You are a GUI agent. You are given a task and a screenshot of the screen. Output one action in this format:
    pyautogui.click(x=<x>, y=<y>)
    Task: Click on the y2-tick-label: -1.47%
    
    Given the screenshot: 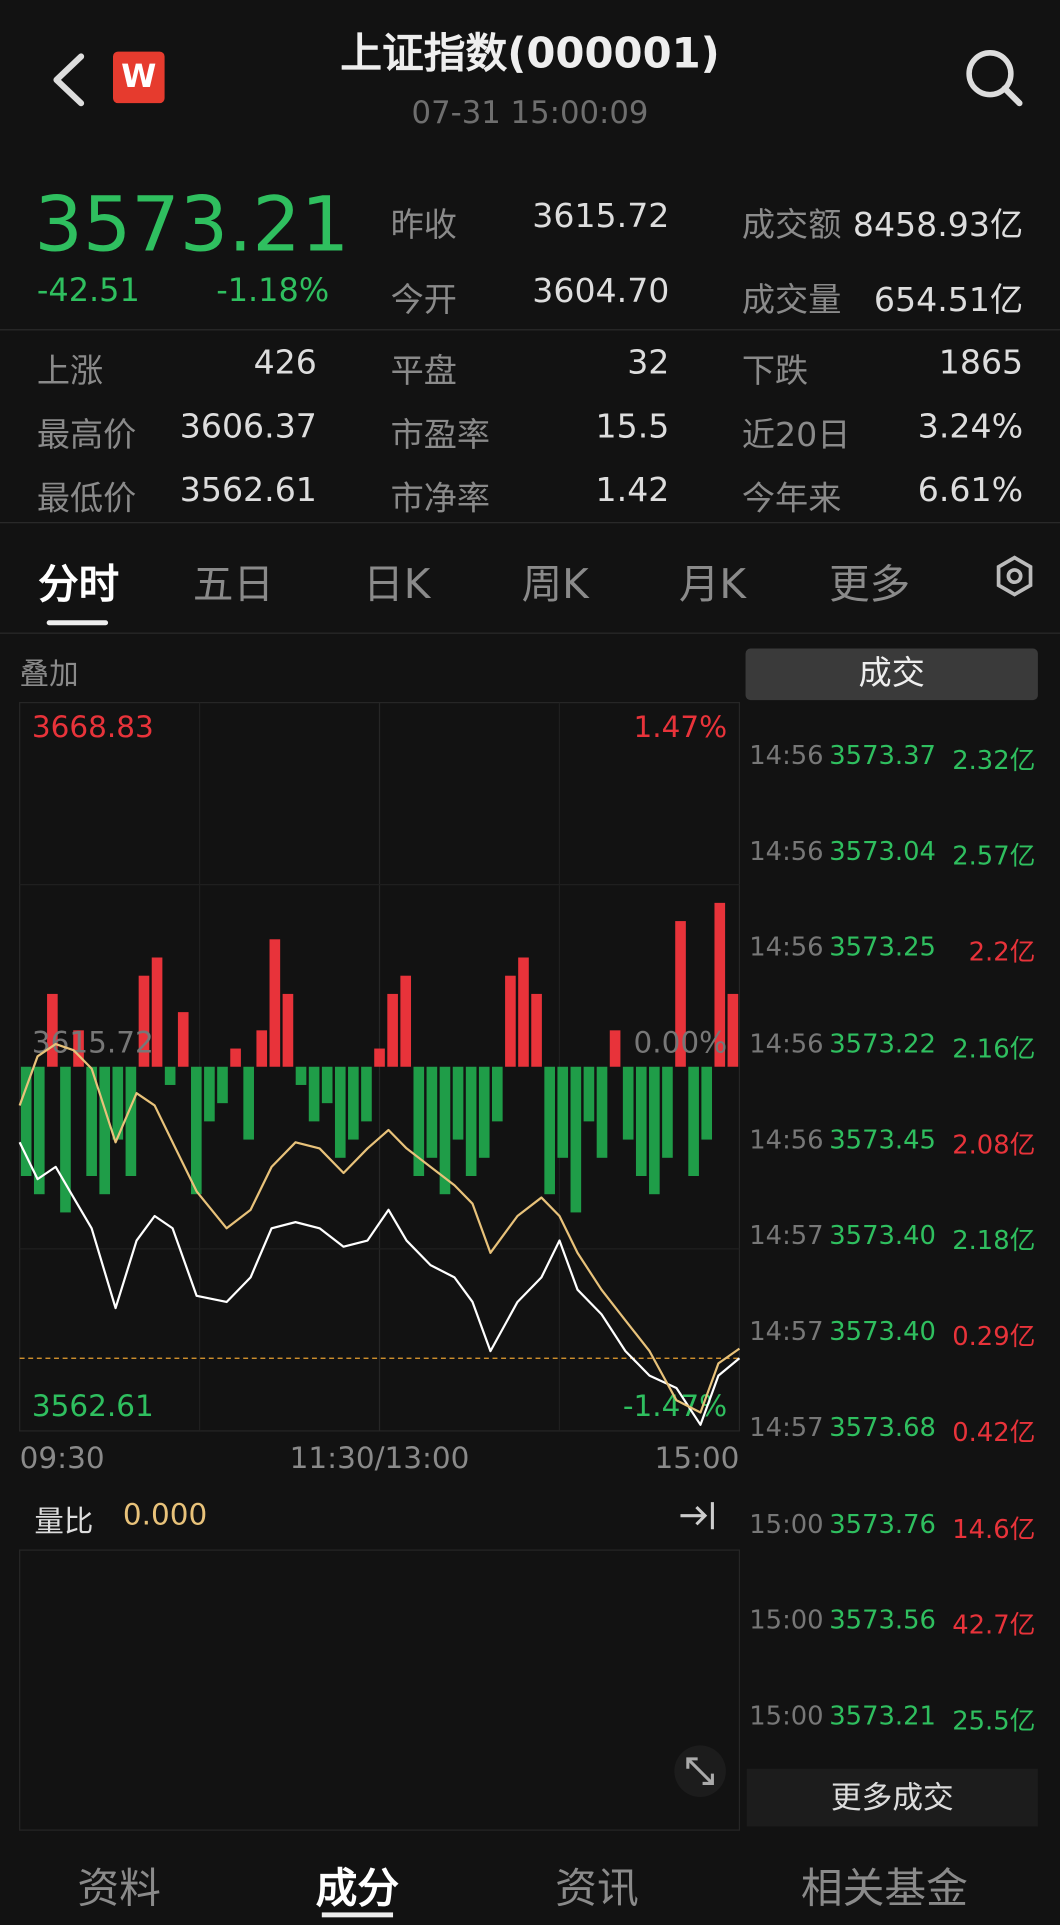 What is the action you would take?
    pyautogui.click(x=675, y=1406)
    